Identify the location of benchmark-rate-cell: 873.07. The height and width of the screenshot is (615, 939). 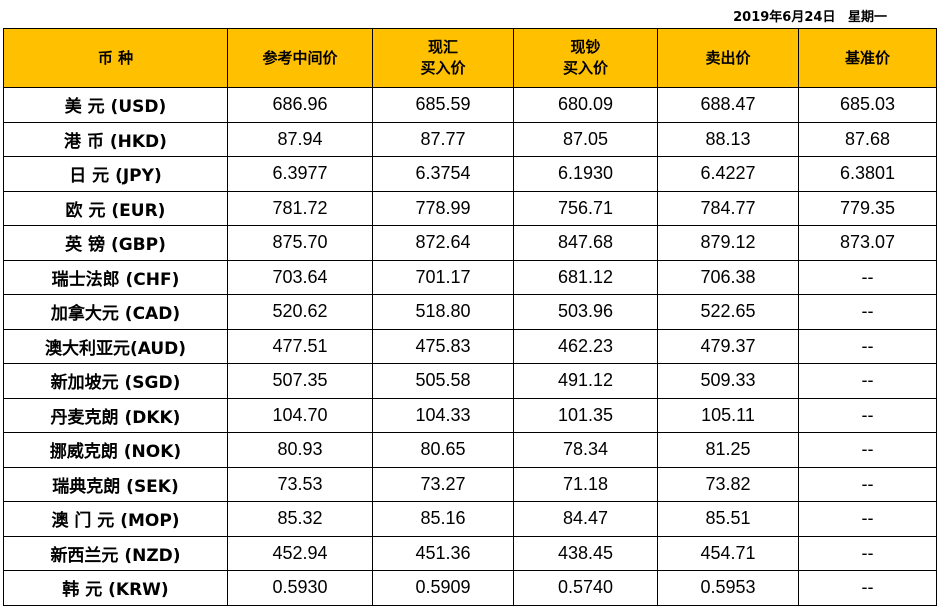
(867, 243).